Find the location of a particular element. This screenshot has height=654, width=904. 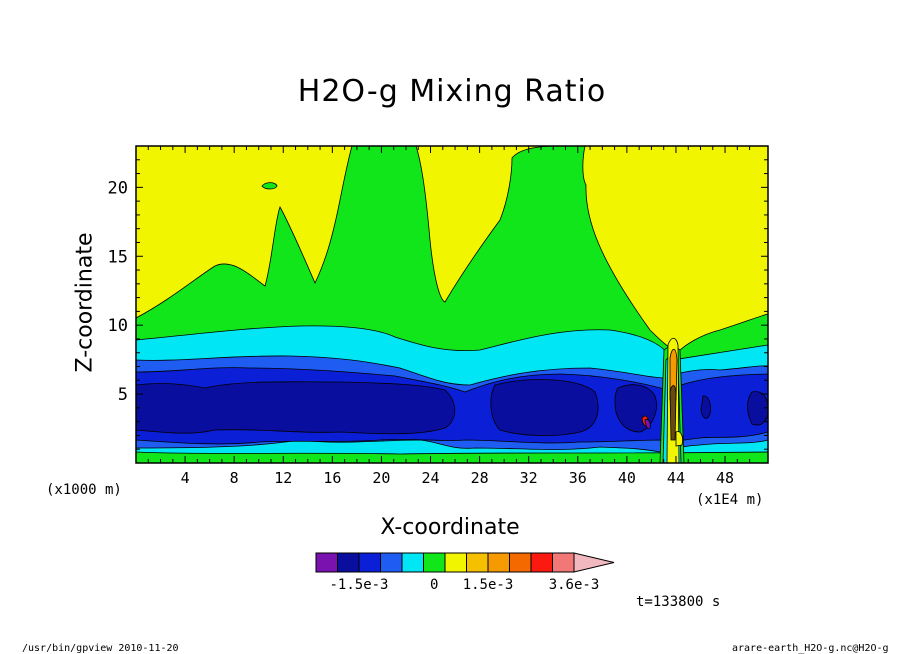

y-axis-label: Z-coordinate is located at coordinates (85, 302).